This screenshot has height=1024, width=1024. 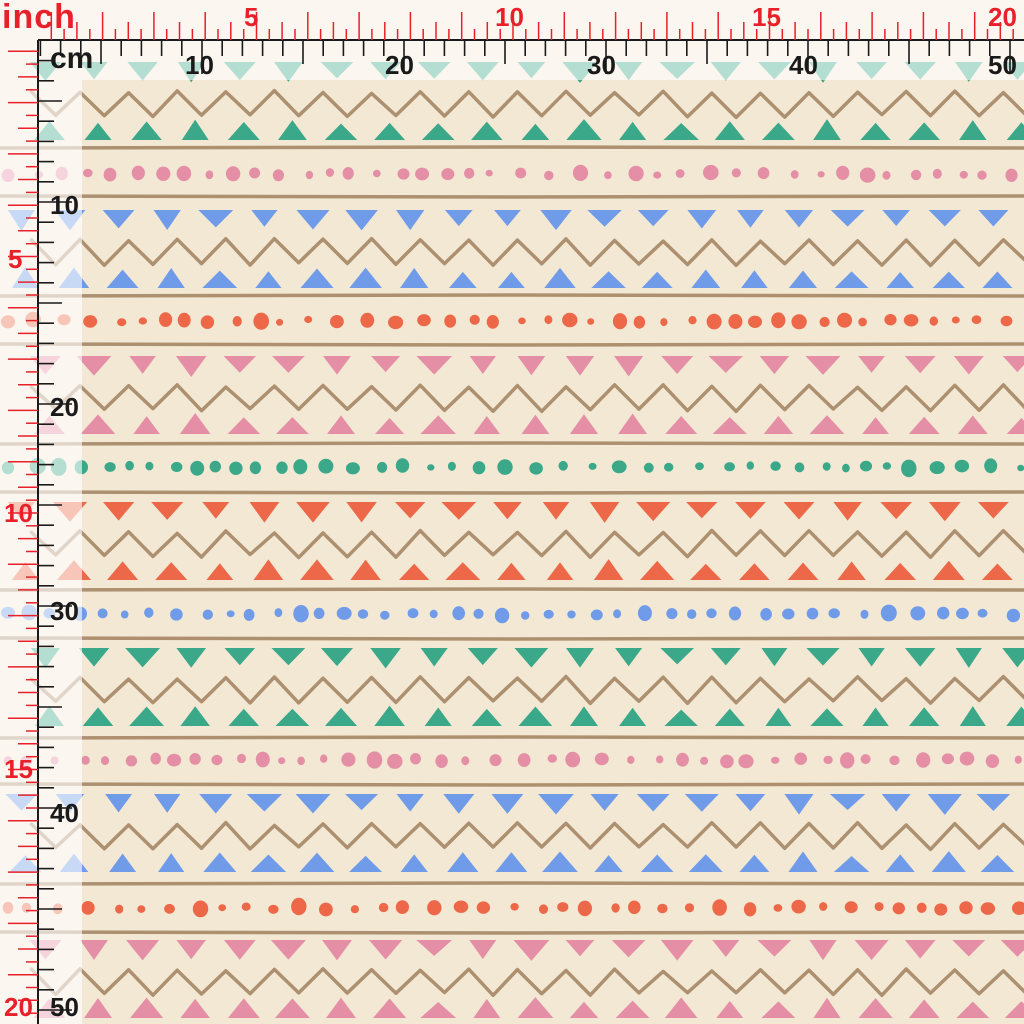 What do you see at coordinates (399, 65) in the screenshot?
I see `cm-tick-top-20: 20` at bounding box center [399, 65].